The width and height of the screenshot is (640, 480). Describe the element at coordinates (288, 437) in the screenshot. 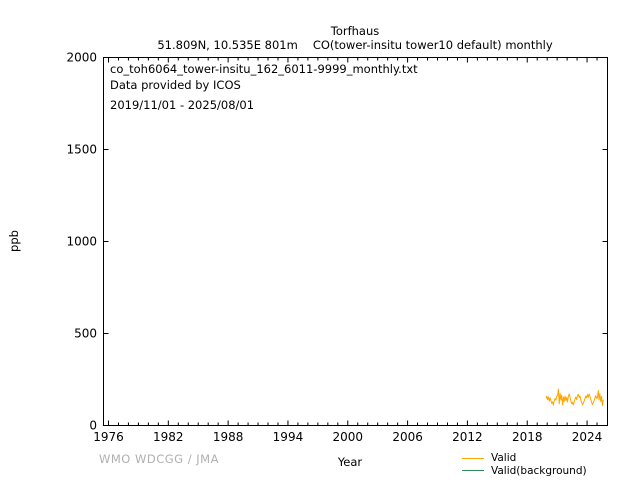

I see `x-tick-label: 1994` at that location.